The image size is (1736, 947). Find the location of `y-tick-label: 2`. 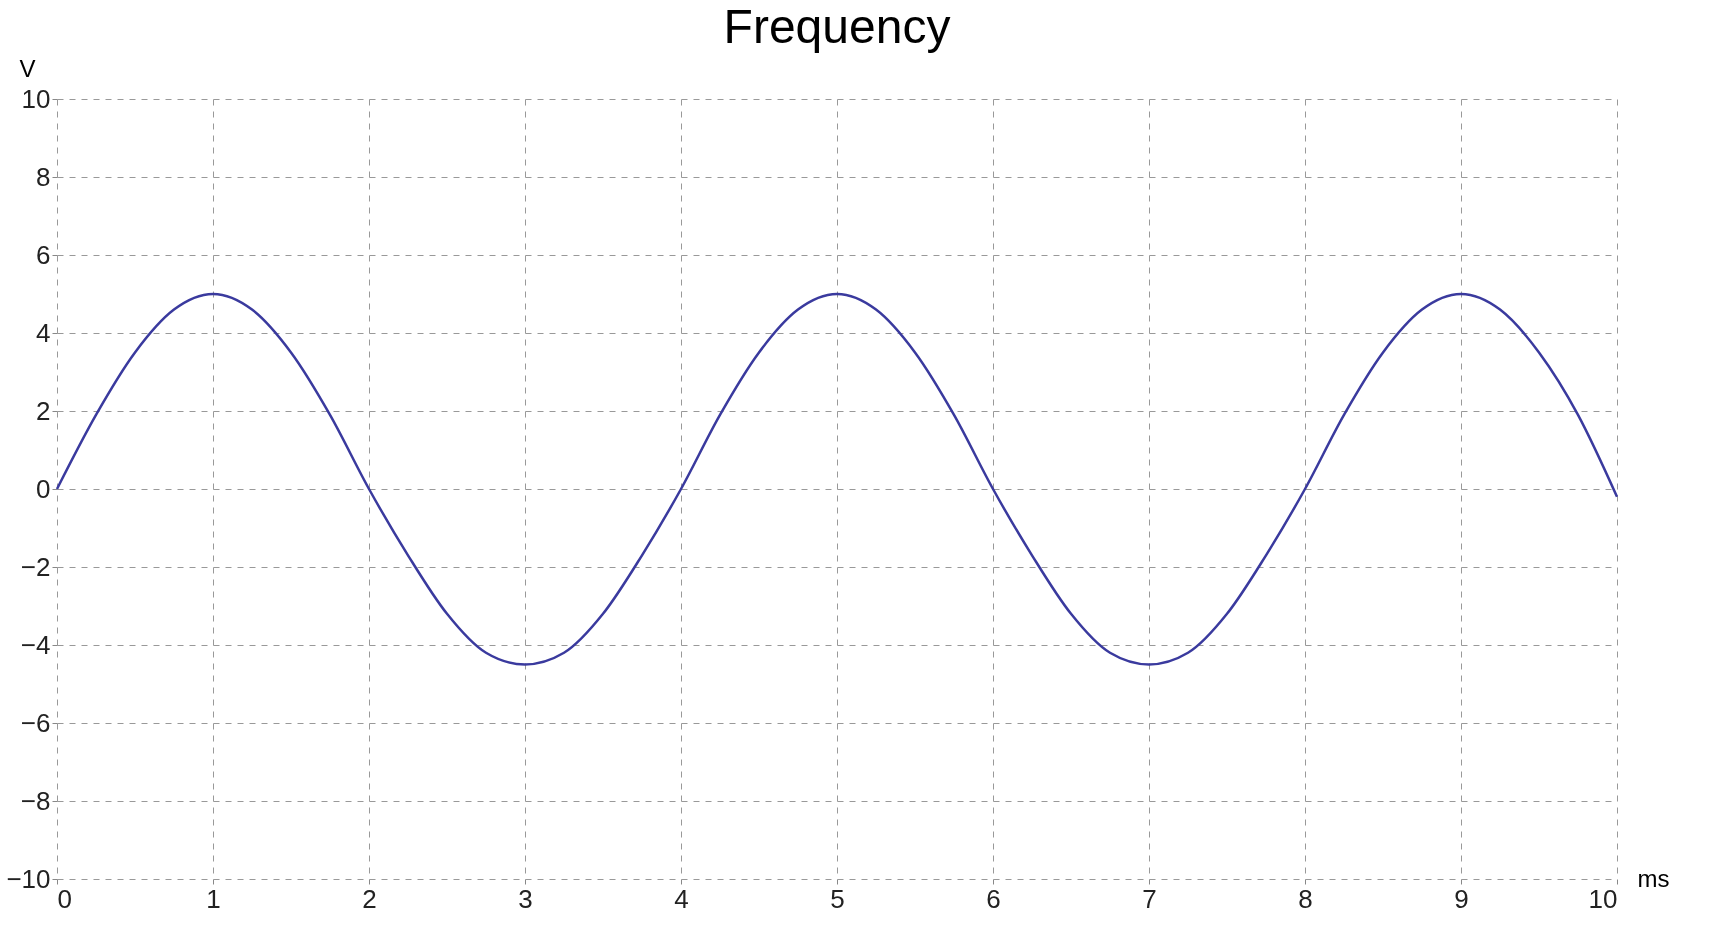

y-tick-label: 2 is located at coordinates (43, 410).